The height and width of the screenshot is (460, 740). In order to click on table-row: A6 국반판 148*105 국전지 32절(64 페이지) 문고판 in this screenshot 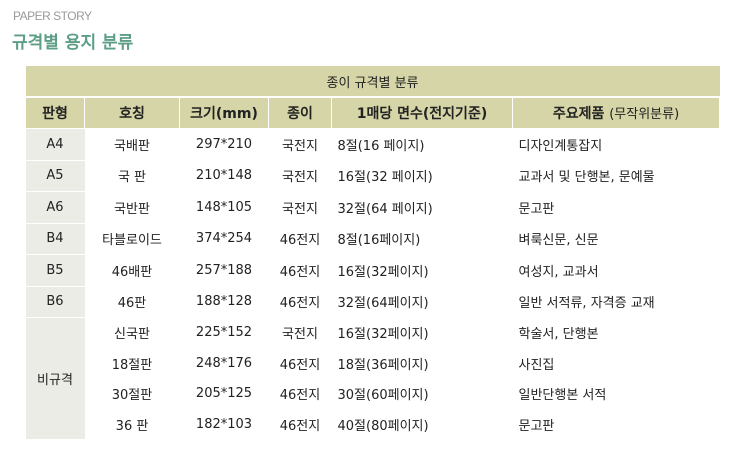, I will do `click(372, 207)`.